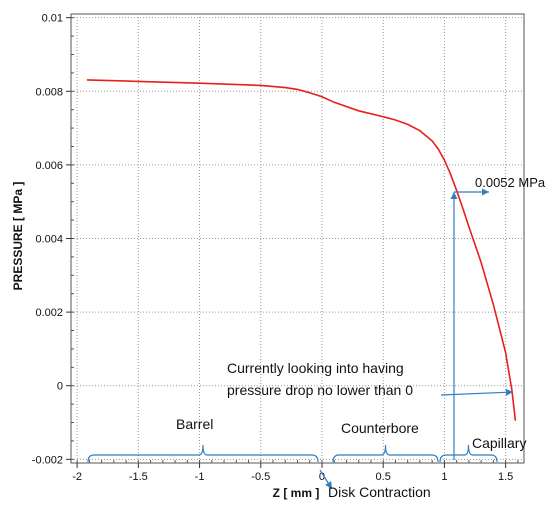 The height and width of the screenshot is (507, 555). What do you see at coordinates (444, 477) in the screenshot?
I see `x-tick-label: 1` at bounding box center [444, 477].